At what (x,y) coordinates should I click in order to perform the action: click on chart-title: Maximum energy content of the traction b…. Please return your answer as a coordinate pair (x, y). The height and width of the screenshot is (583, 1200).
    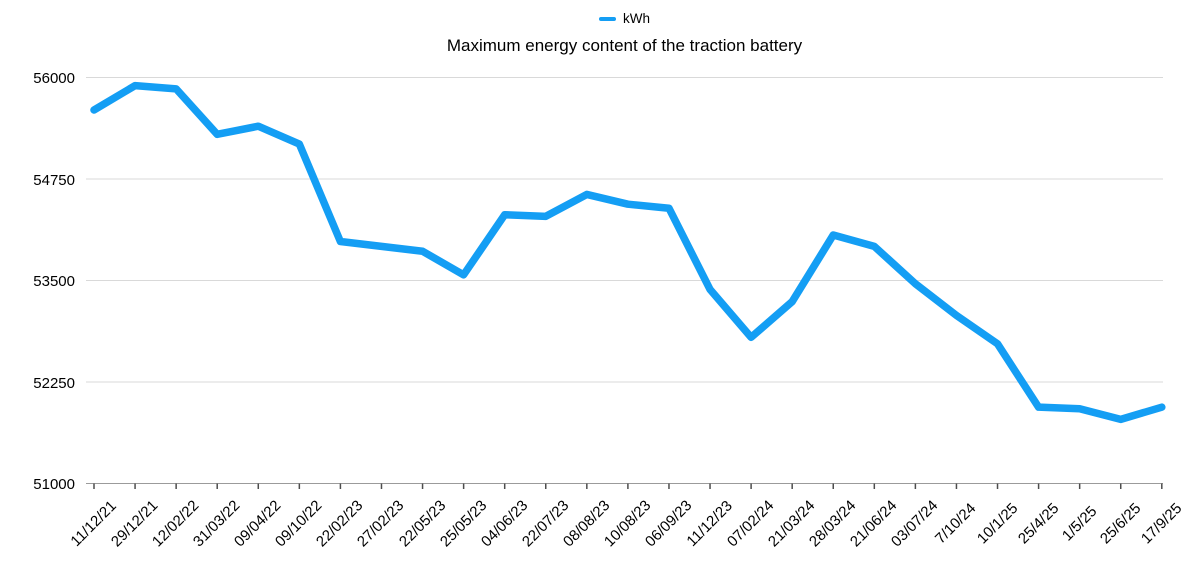
    Looking at the image, I should click on (624, 45).